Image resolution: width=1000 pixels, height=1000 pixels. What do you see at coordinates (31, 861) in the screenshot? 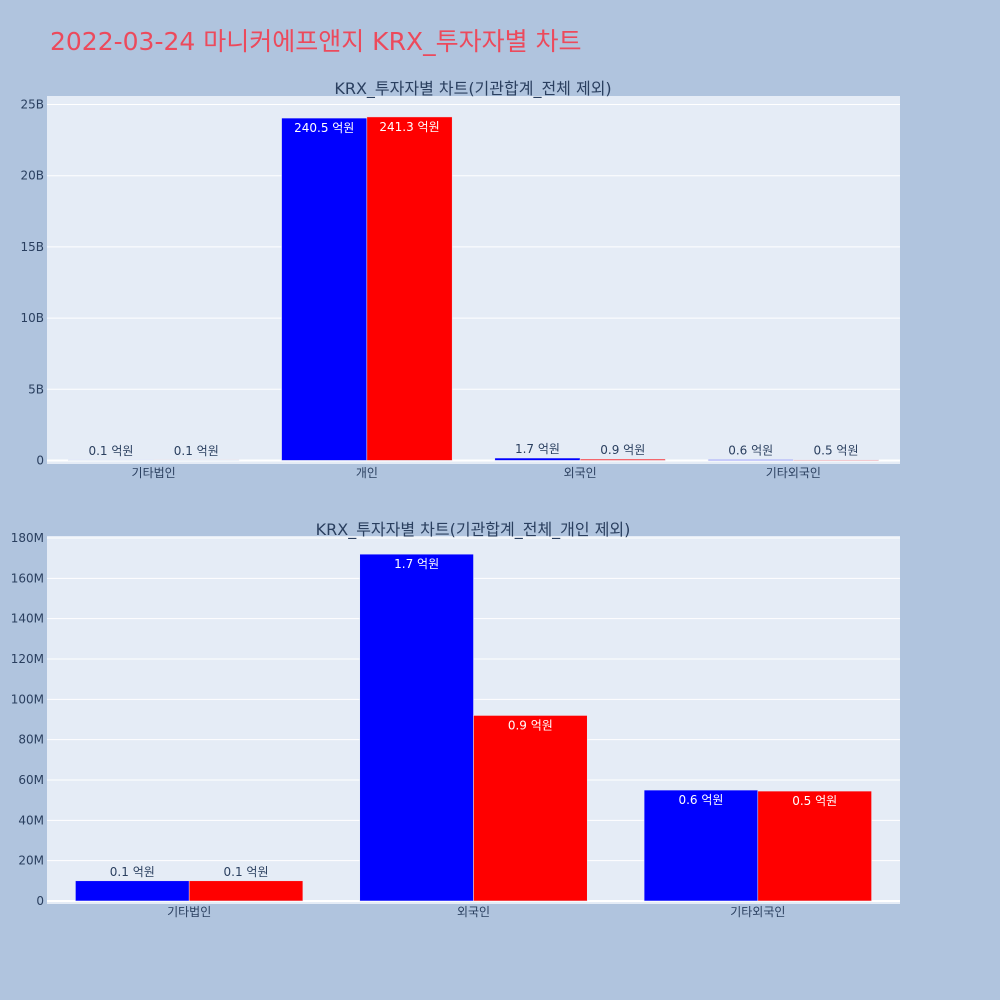
I see `y-tick-label: 20M` at bounding box center [31, 861].